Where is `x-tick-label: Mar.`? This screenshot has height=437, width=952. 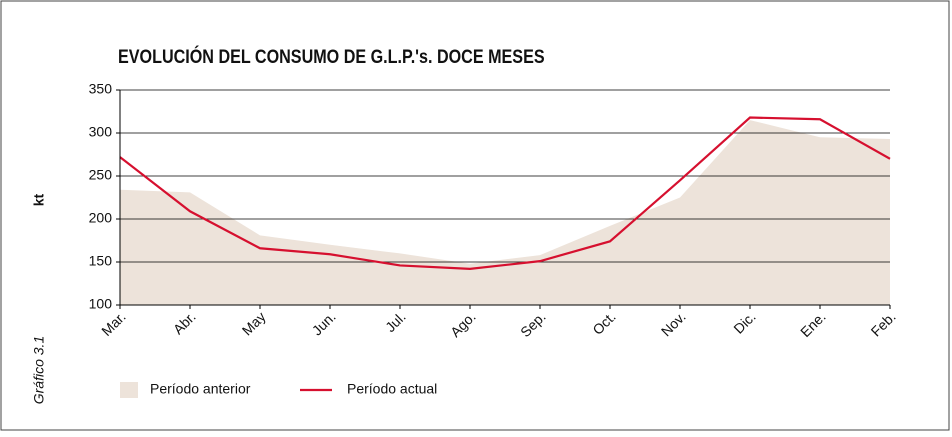 x-tick-label: Mar. is located at coordinates (113, 323).